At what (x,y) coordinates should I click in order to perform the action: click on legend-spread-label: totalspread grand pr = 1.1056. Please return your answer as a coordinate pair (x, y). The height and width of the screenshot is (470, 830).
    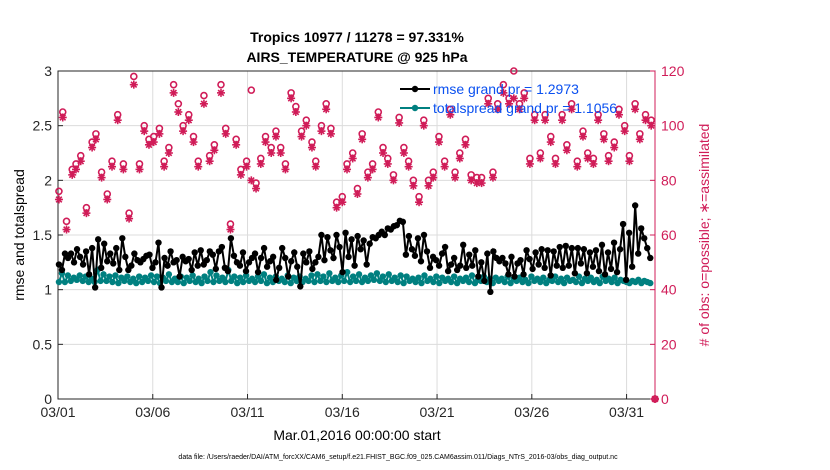
    Looking at the image, I should click on (525, 108).